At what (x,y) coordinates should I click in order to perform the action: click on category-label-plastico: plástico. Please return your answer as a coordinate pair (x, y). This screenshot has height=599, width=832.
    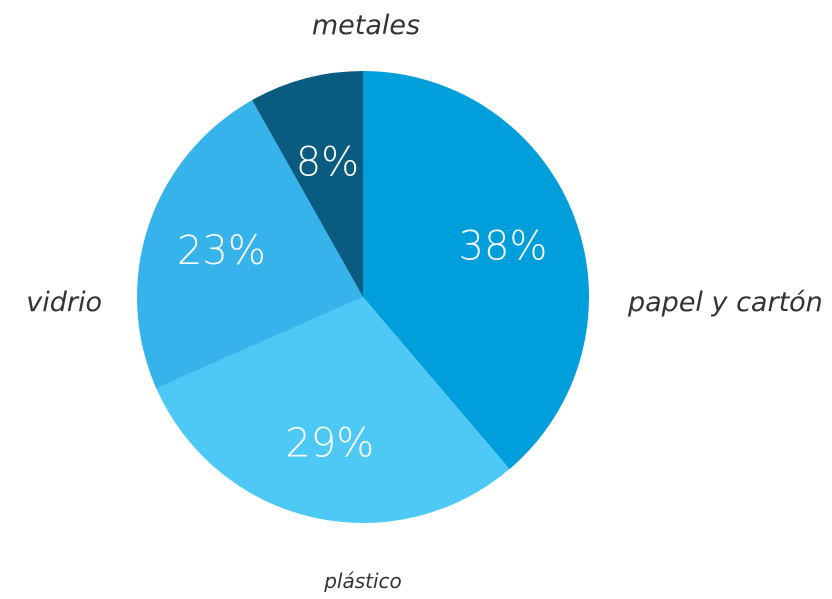
    Looking at the image, I should click on (362, 581).